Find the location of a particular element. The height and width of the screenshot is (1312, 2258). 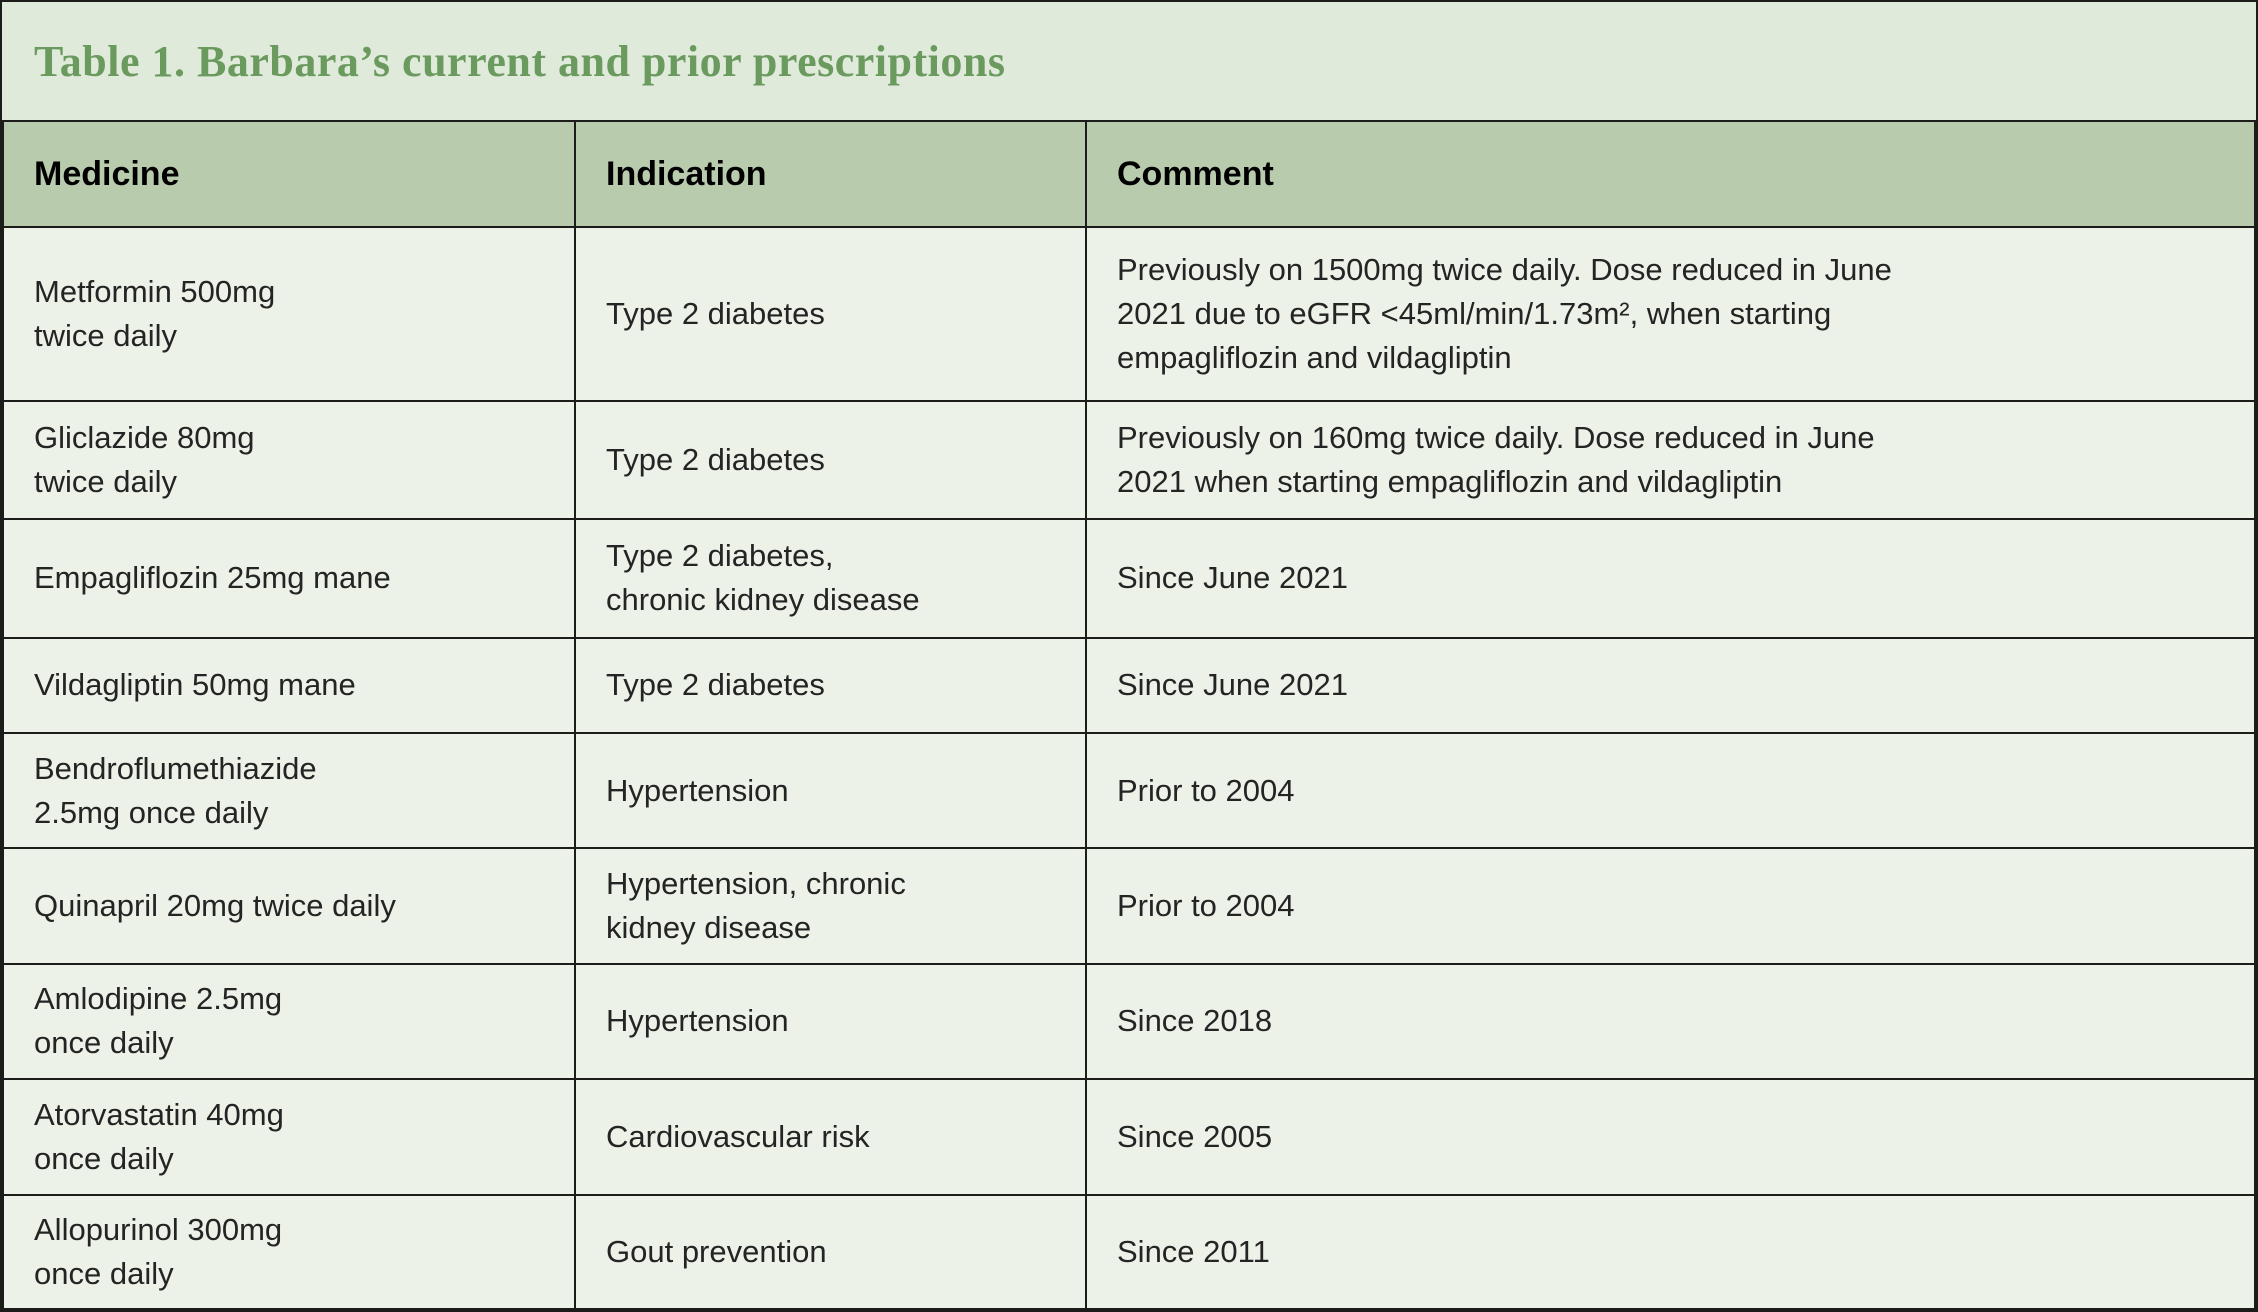

cell-medicine: Quinapril 20mg twice daily is located at coordinates (289, 906).